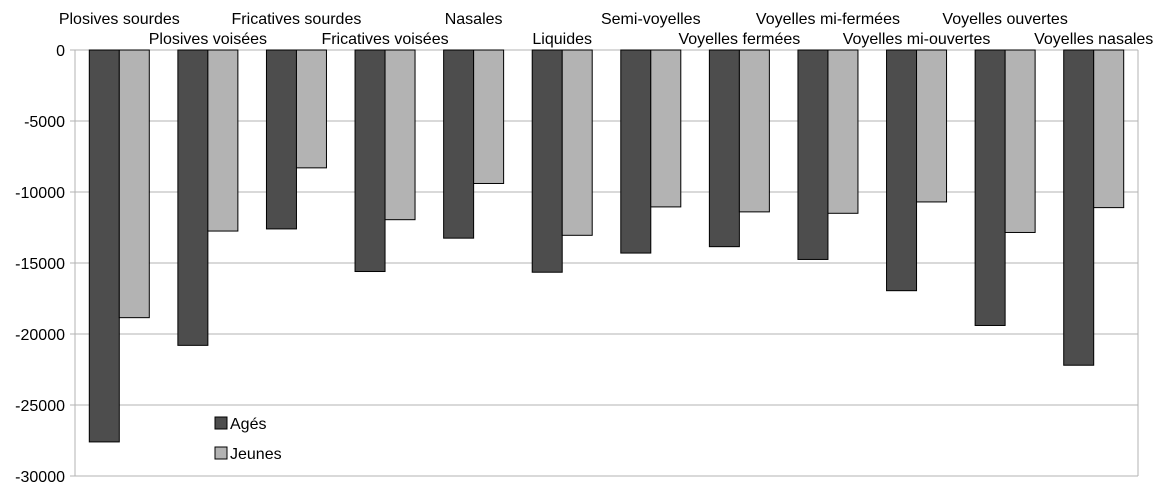 The image size is (1169, 486). I want to click on category-label: Voyelles ouvertes, so click(1004, 19).